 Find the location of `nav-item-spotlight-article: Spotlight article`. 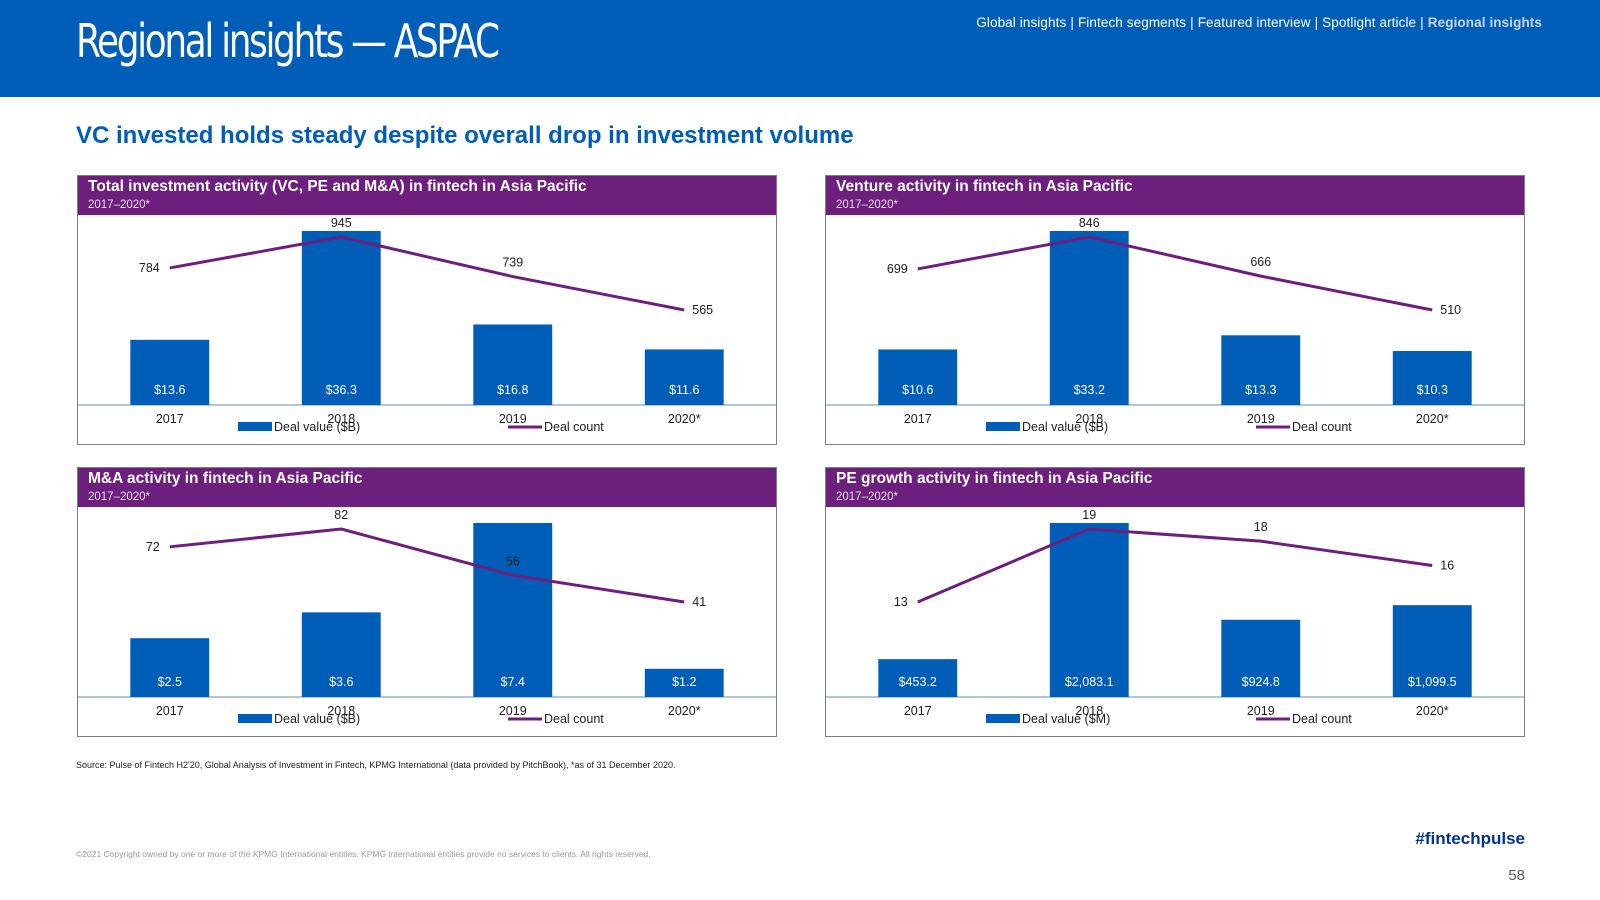

nav-item-spotlight-article: Spotlight article is located at coordinates (1369, 22).